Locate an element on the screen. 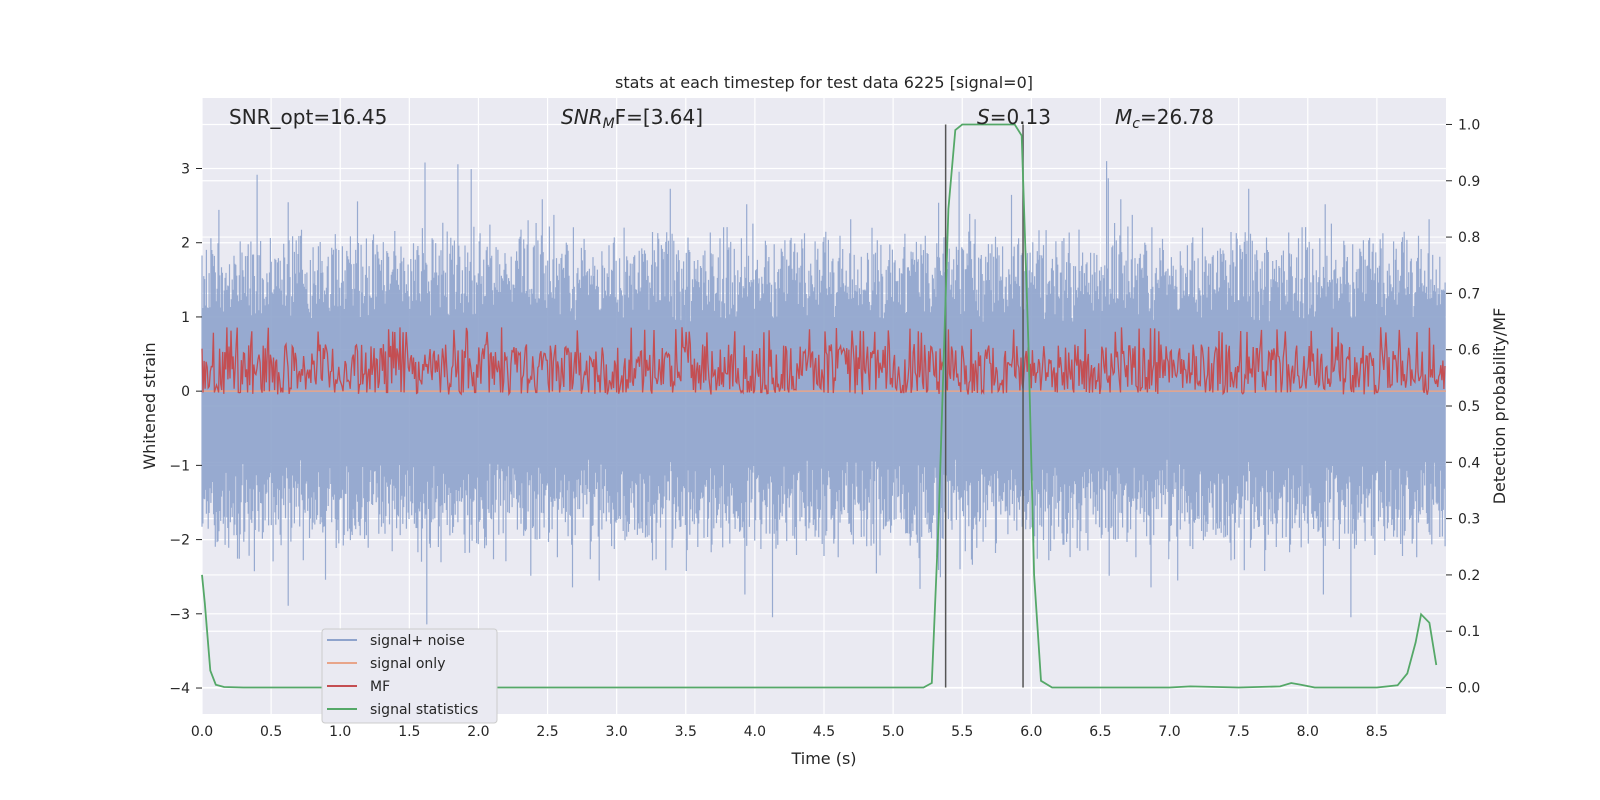 The width and height of the screenshot is (1600, 800). x-tick-label: 8.5 is located at coordinates (1377, 732).